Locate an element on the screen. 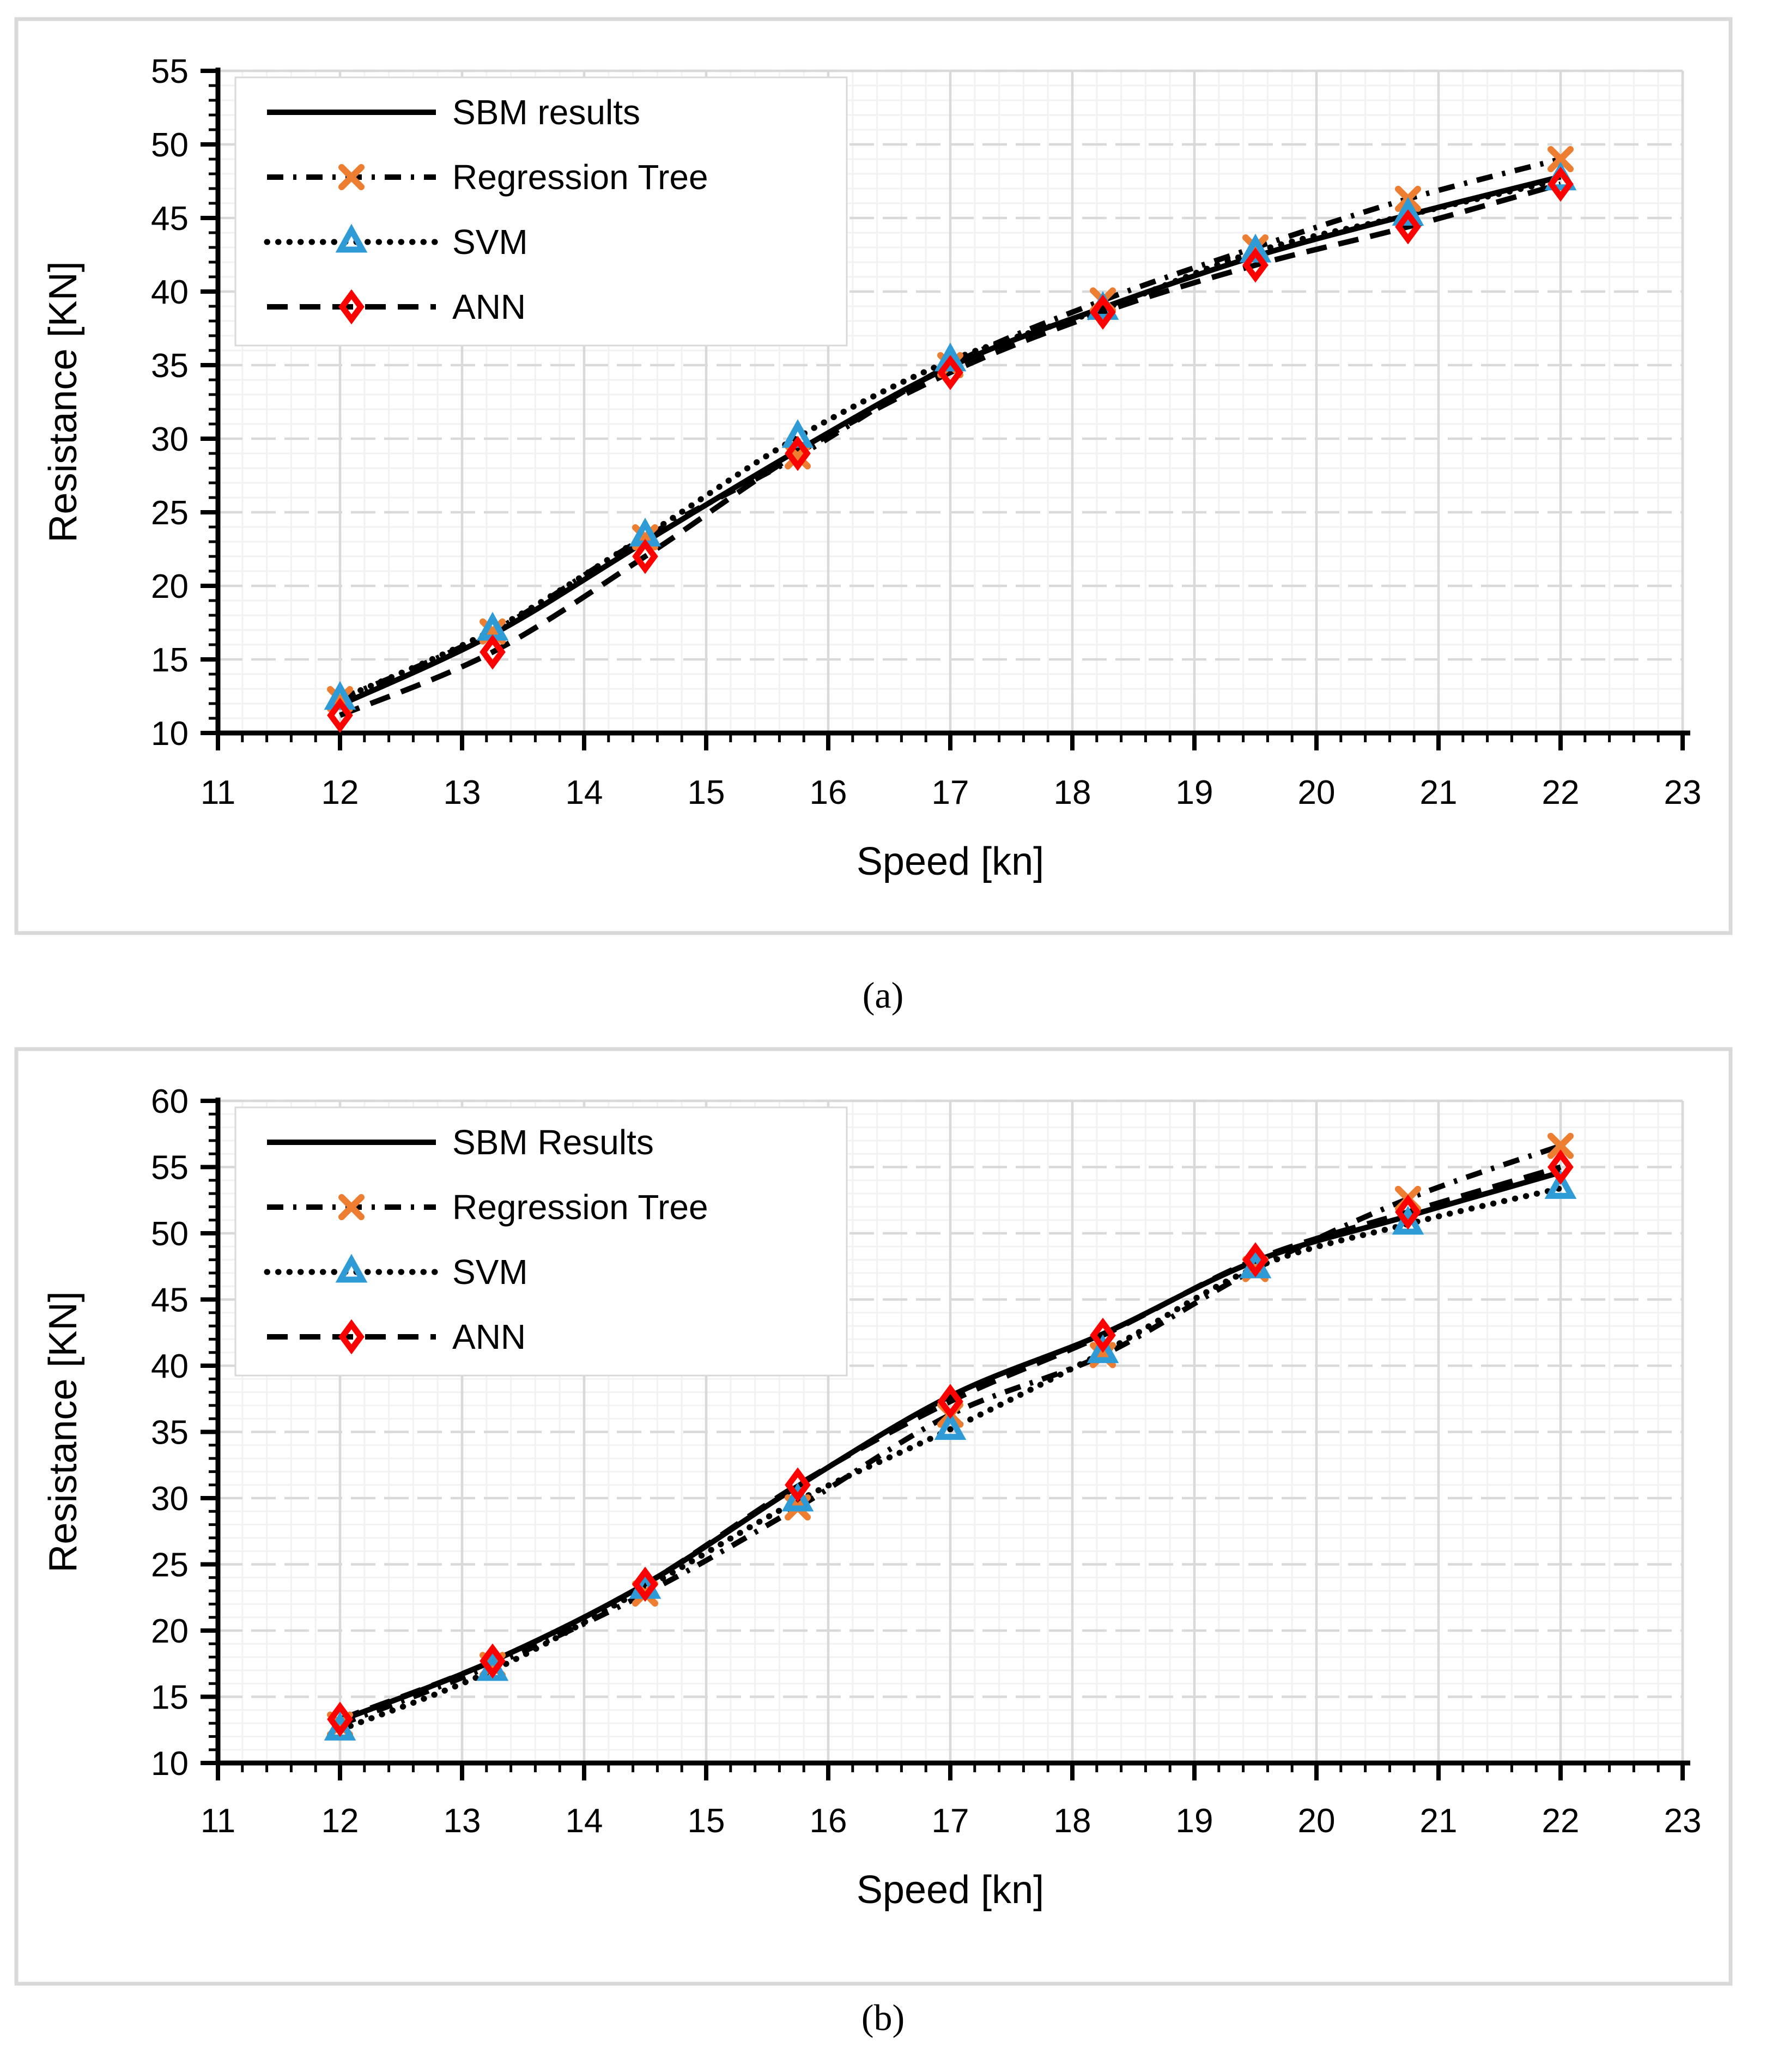 The width and height of the screenshot is (1766, 2072). x-axis-title-a: Speed [kn] is located at coordinates (950, 861).